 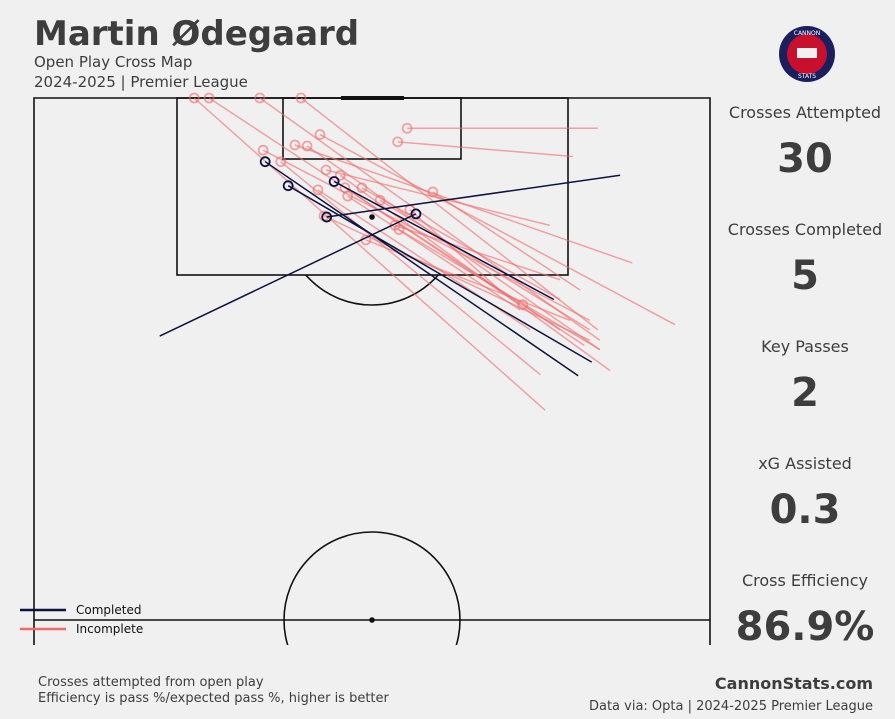 What do you see at coordinates (151, 682) in the screenshot?
I see `note: Crosses attempted from open play` at bounding box center [151, 682].